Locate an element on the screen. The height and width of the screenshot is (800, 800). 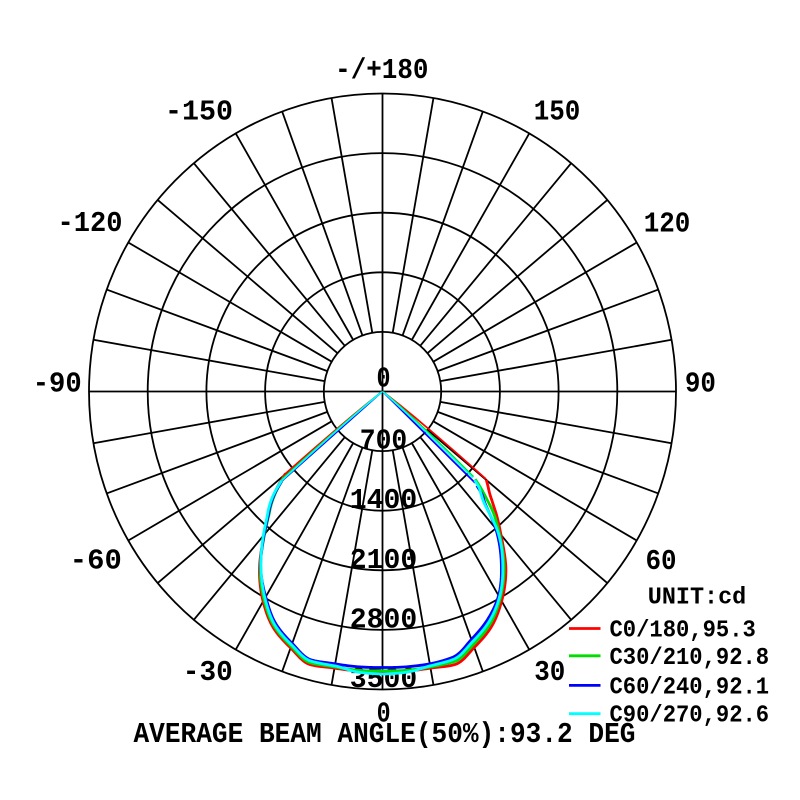
svg-text: 60 is located at coordinates (660, 561).